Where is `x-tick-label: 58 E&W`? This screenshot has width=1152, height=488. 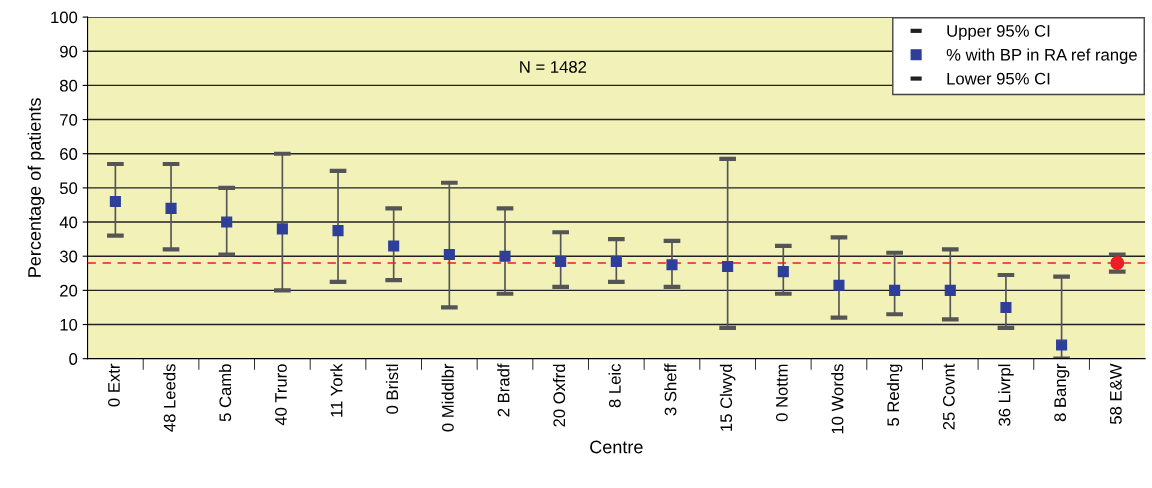 x-tick-label: 58 E&W is located at coordinates (1115, 394).